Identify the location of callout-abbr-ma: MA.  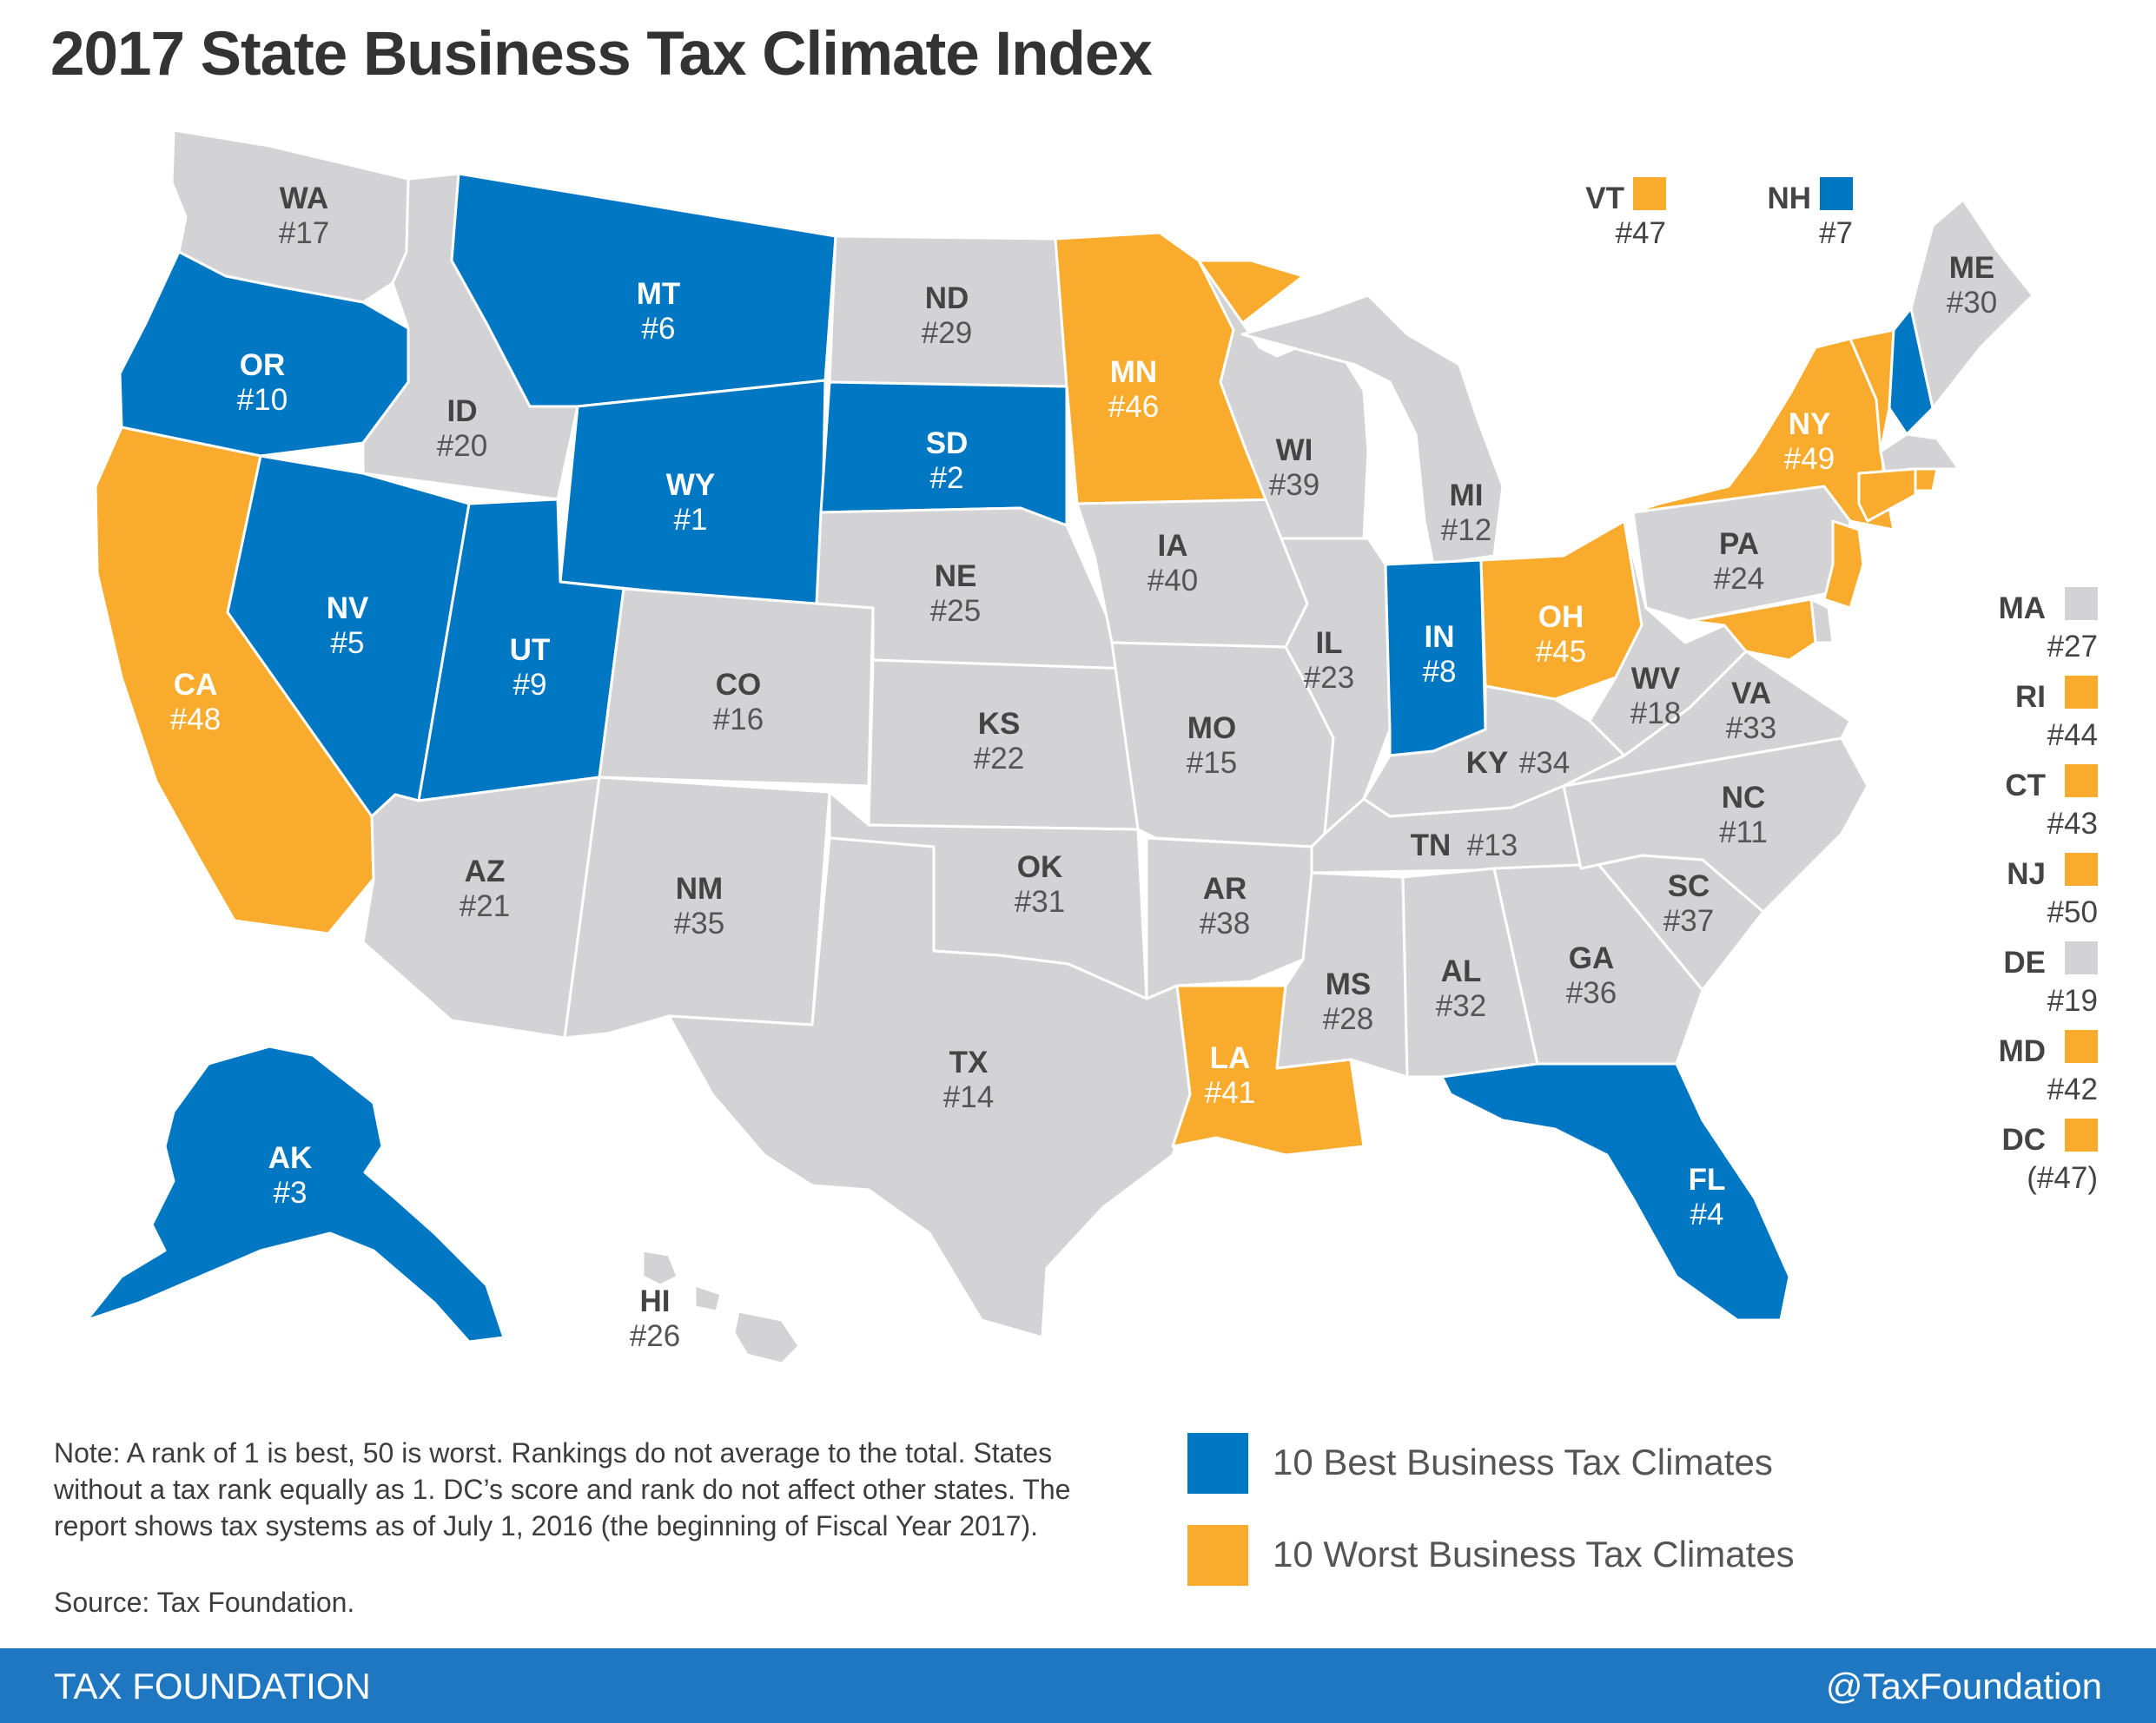
(2022, 608).